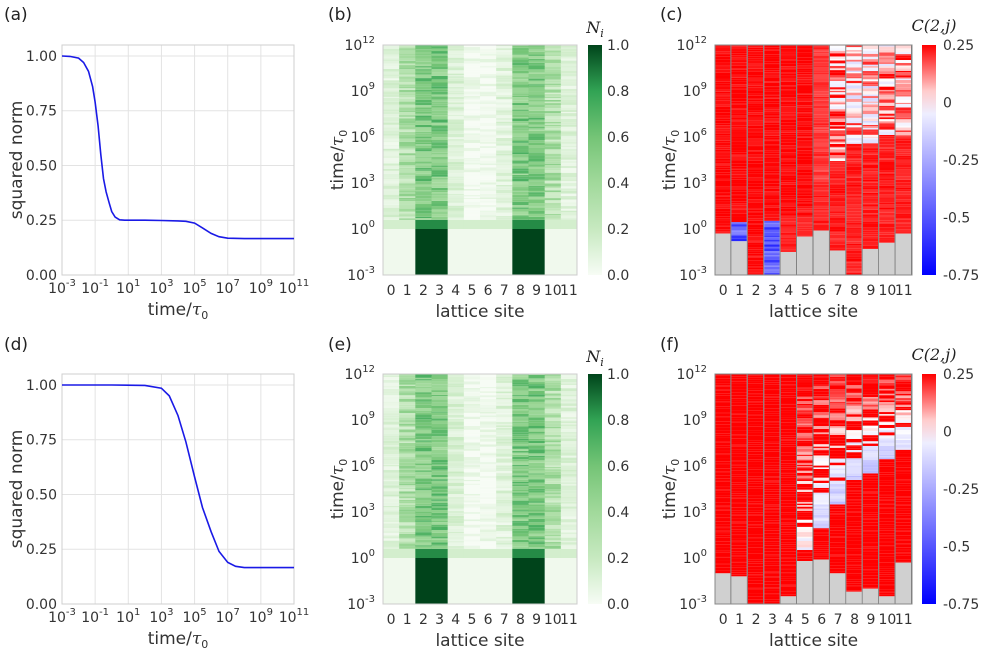 Image resolution: width=987 pixels, height=653 pixels. Describe the element at coordinates (41, 386) in the screenshot. I see `y-tick-label: 1.00` at that location.